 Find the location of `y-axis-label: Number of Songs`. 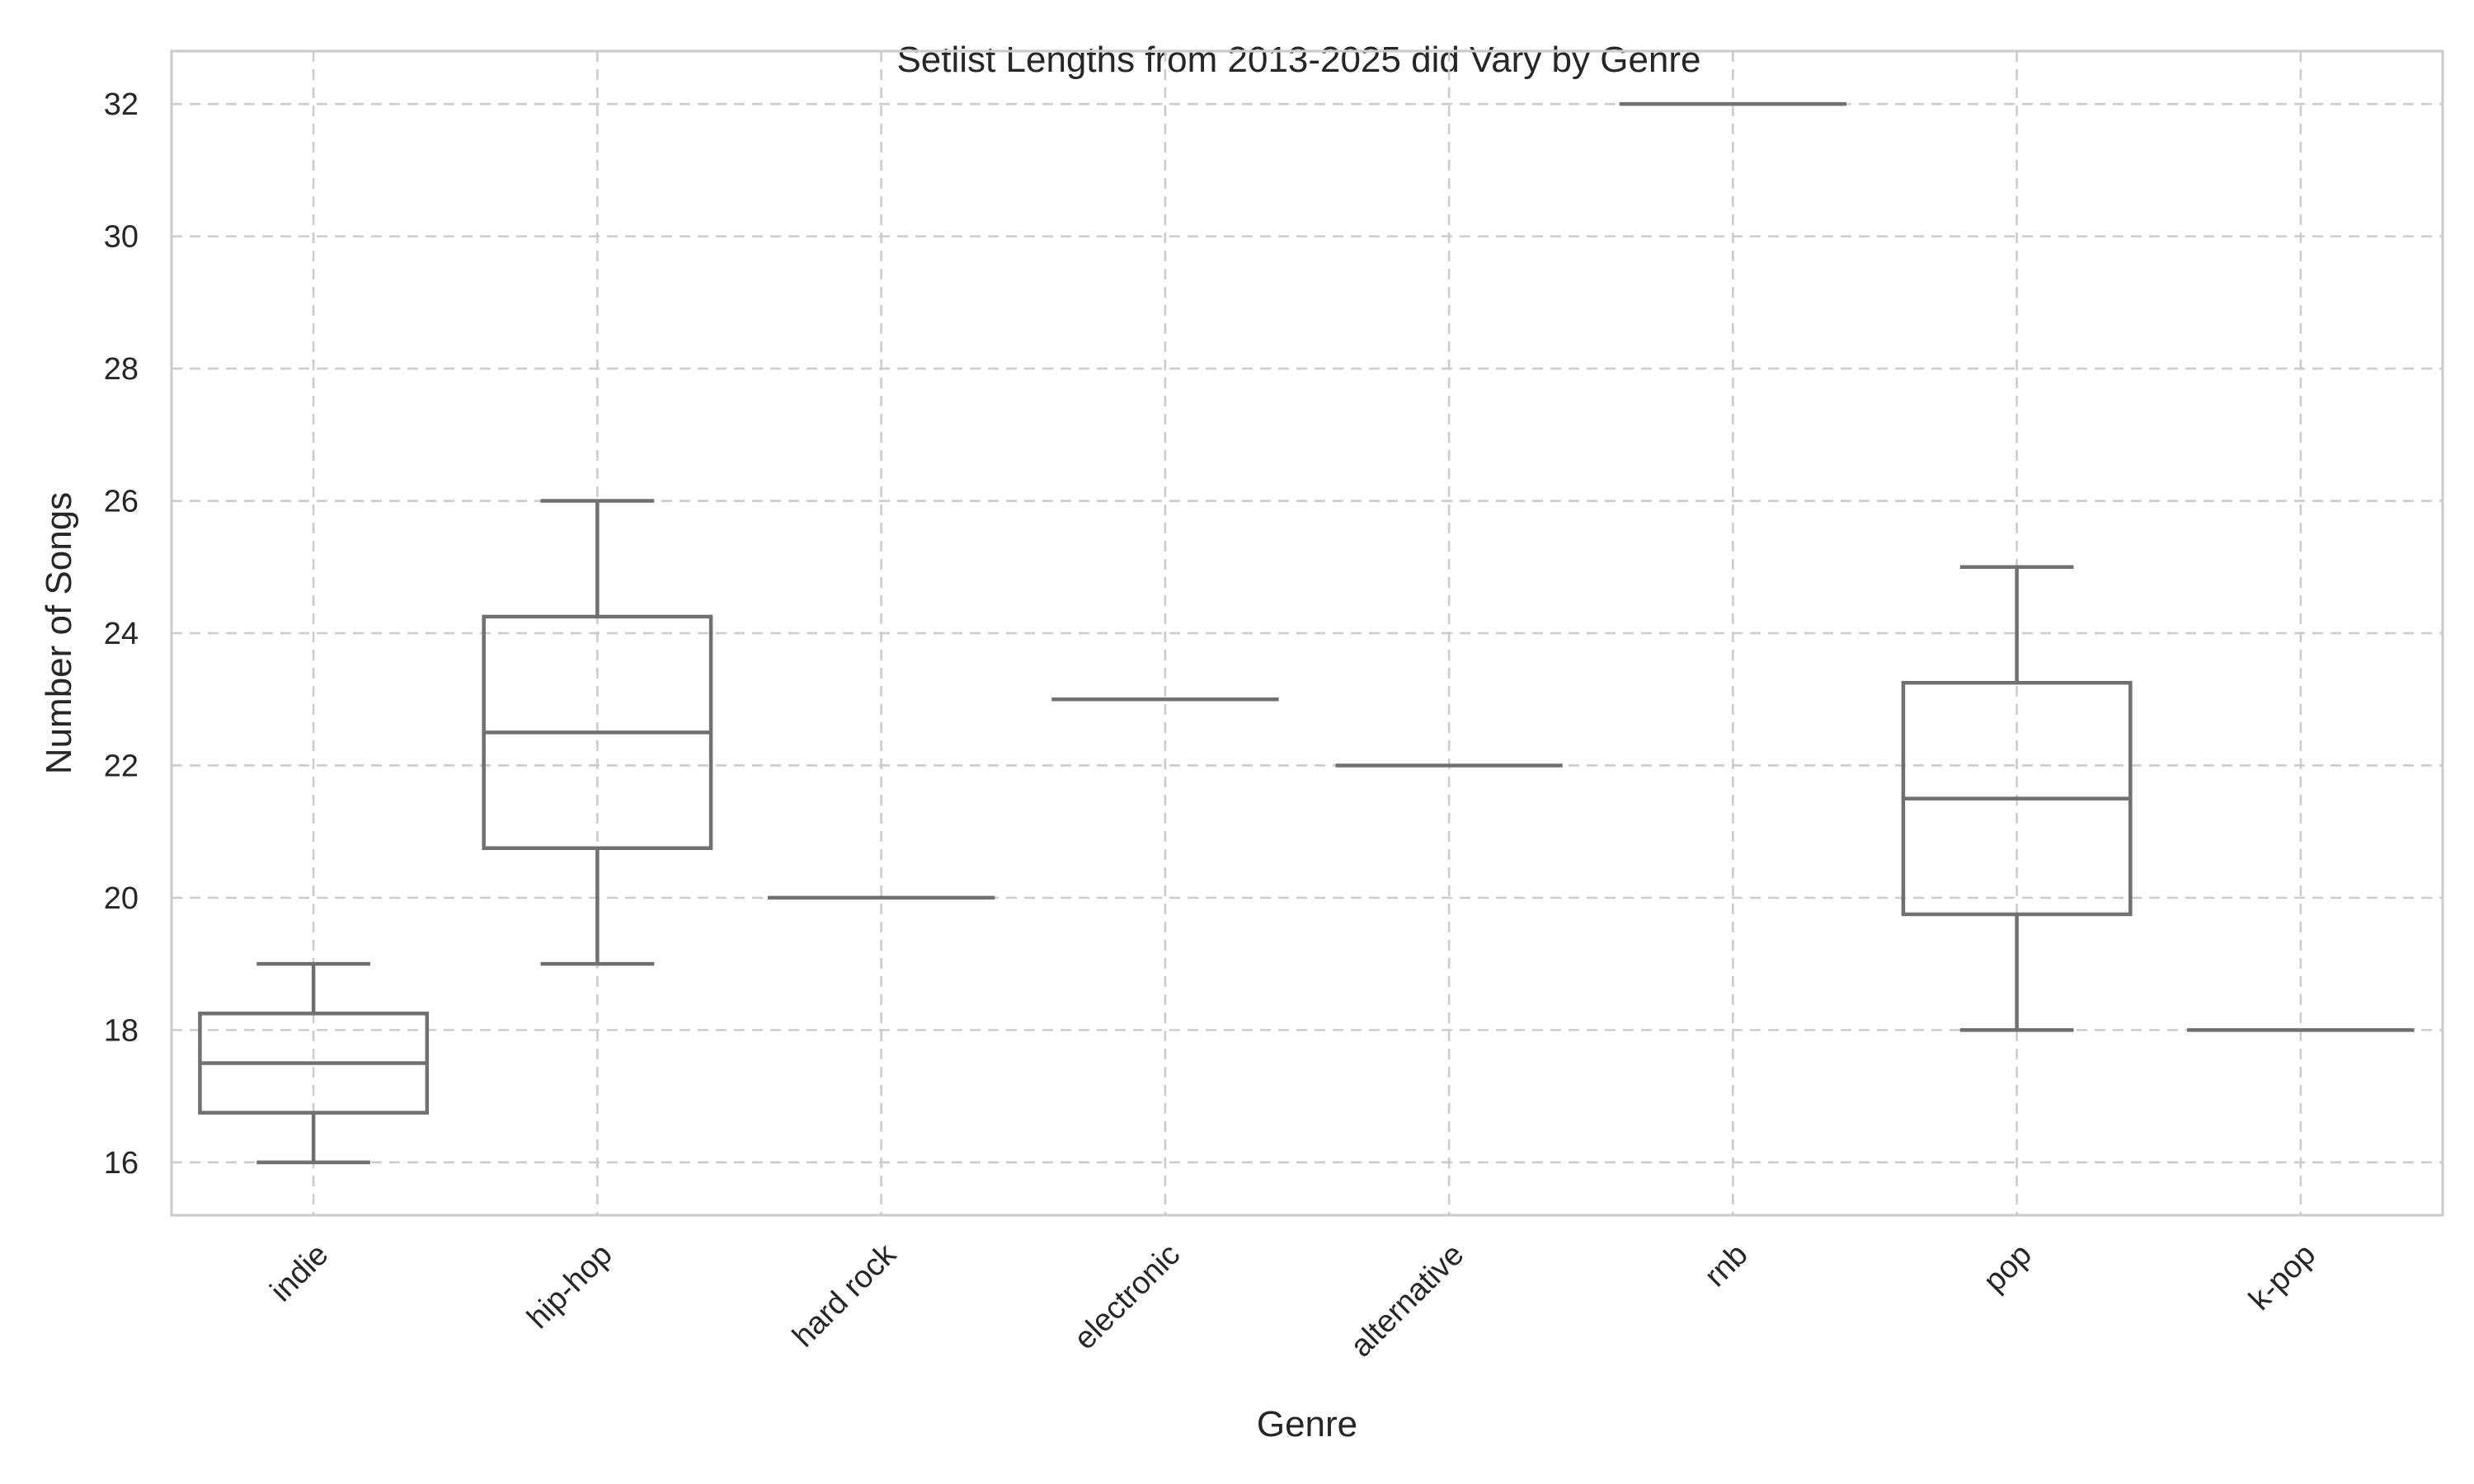

y-axis-label: Number of Songs is located at coordinates (59, 633).